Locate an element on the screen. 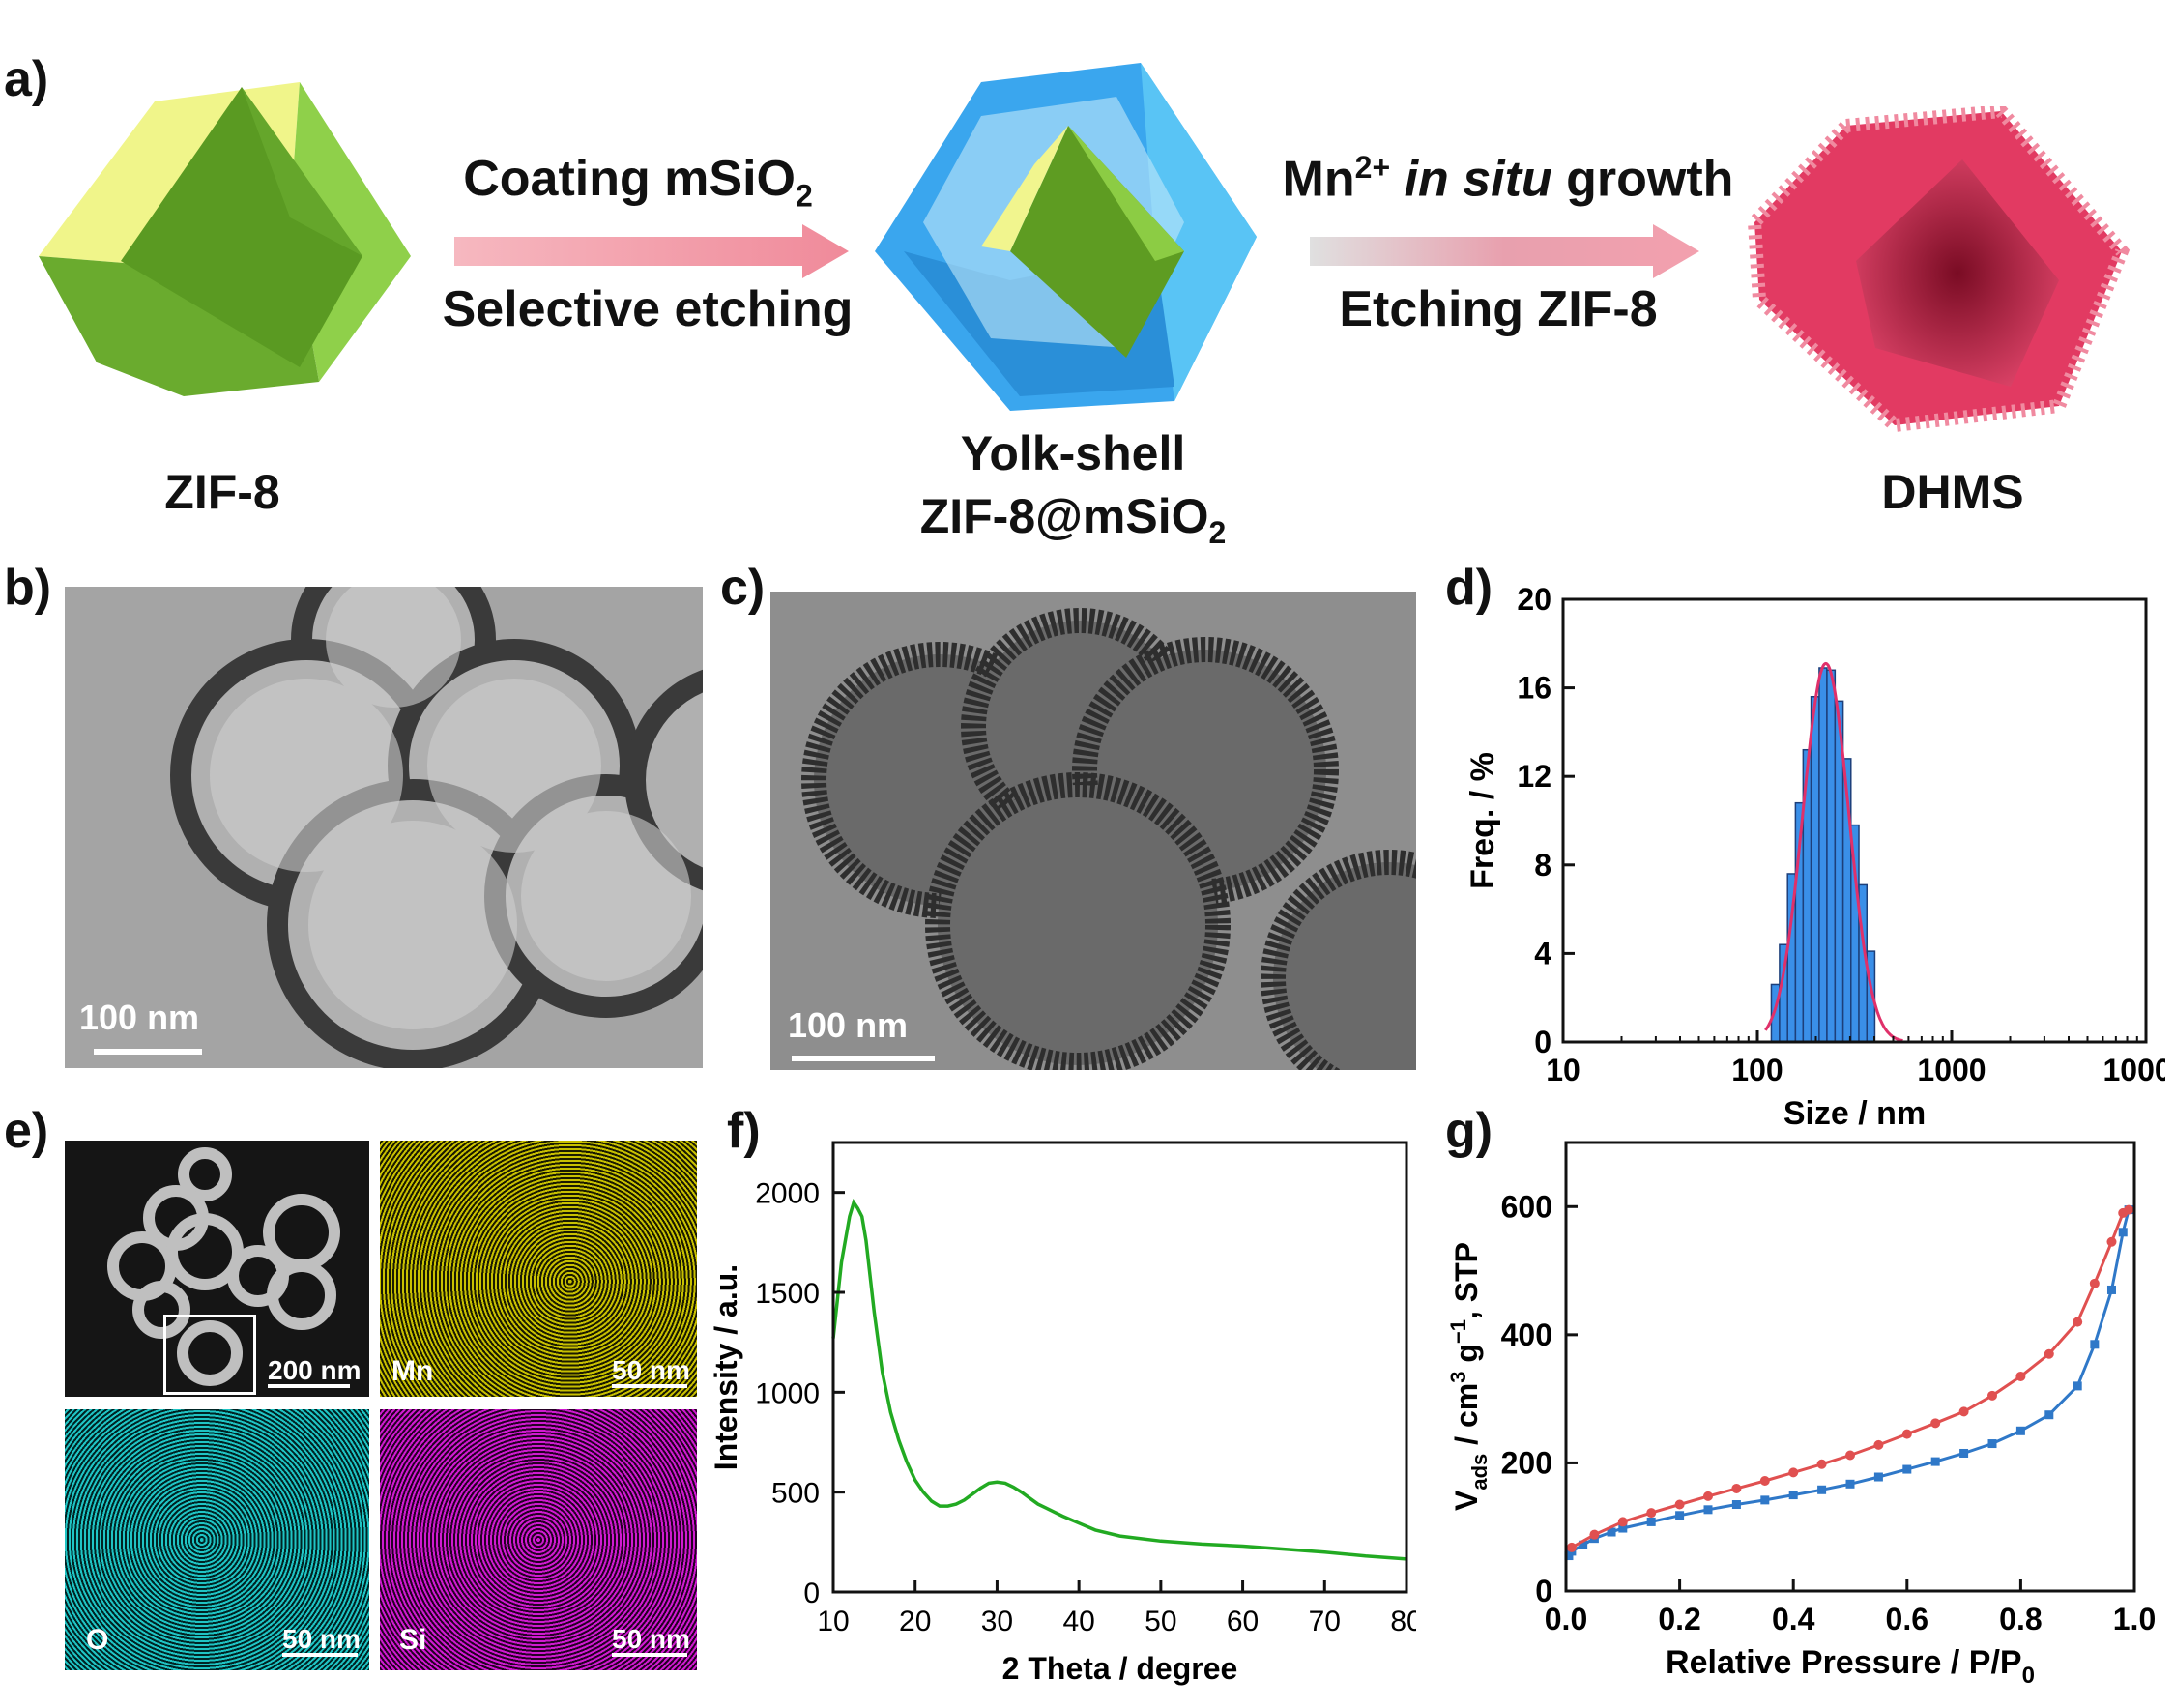 Image resolution: width=2174 pixels, height=1708 pixels. y-tick-label: 20 is located at coordinates (1534, 599).